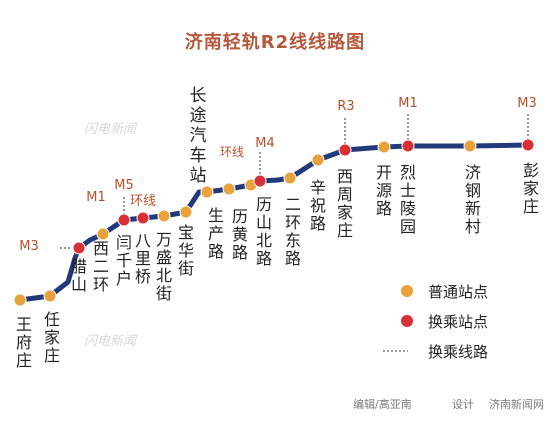 The image size is (550, 425). Describe the element at coordinates (124, 185) in the screenshot. I see `transfer-line-label: M5` at that location.